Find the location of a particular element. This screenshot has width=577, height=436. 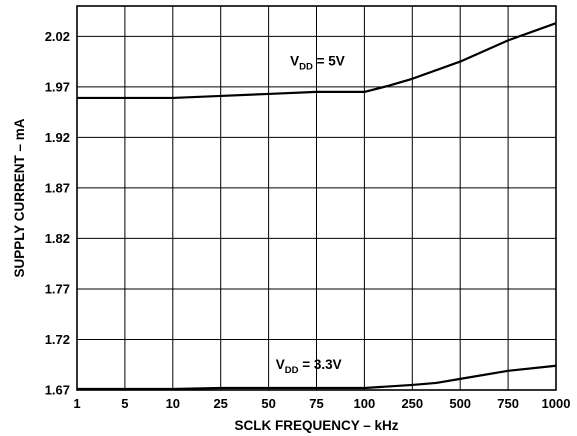

series-labels: VDD = 5V VDD = 3.3V is located at coordinates (310, 215).